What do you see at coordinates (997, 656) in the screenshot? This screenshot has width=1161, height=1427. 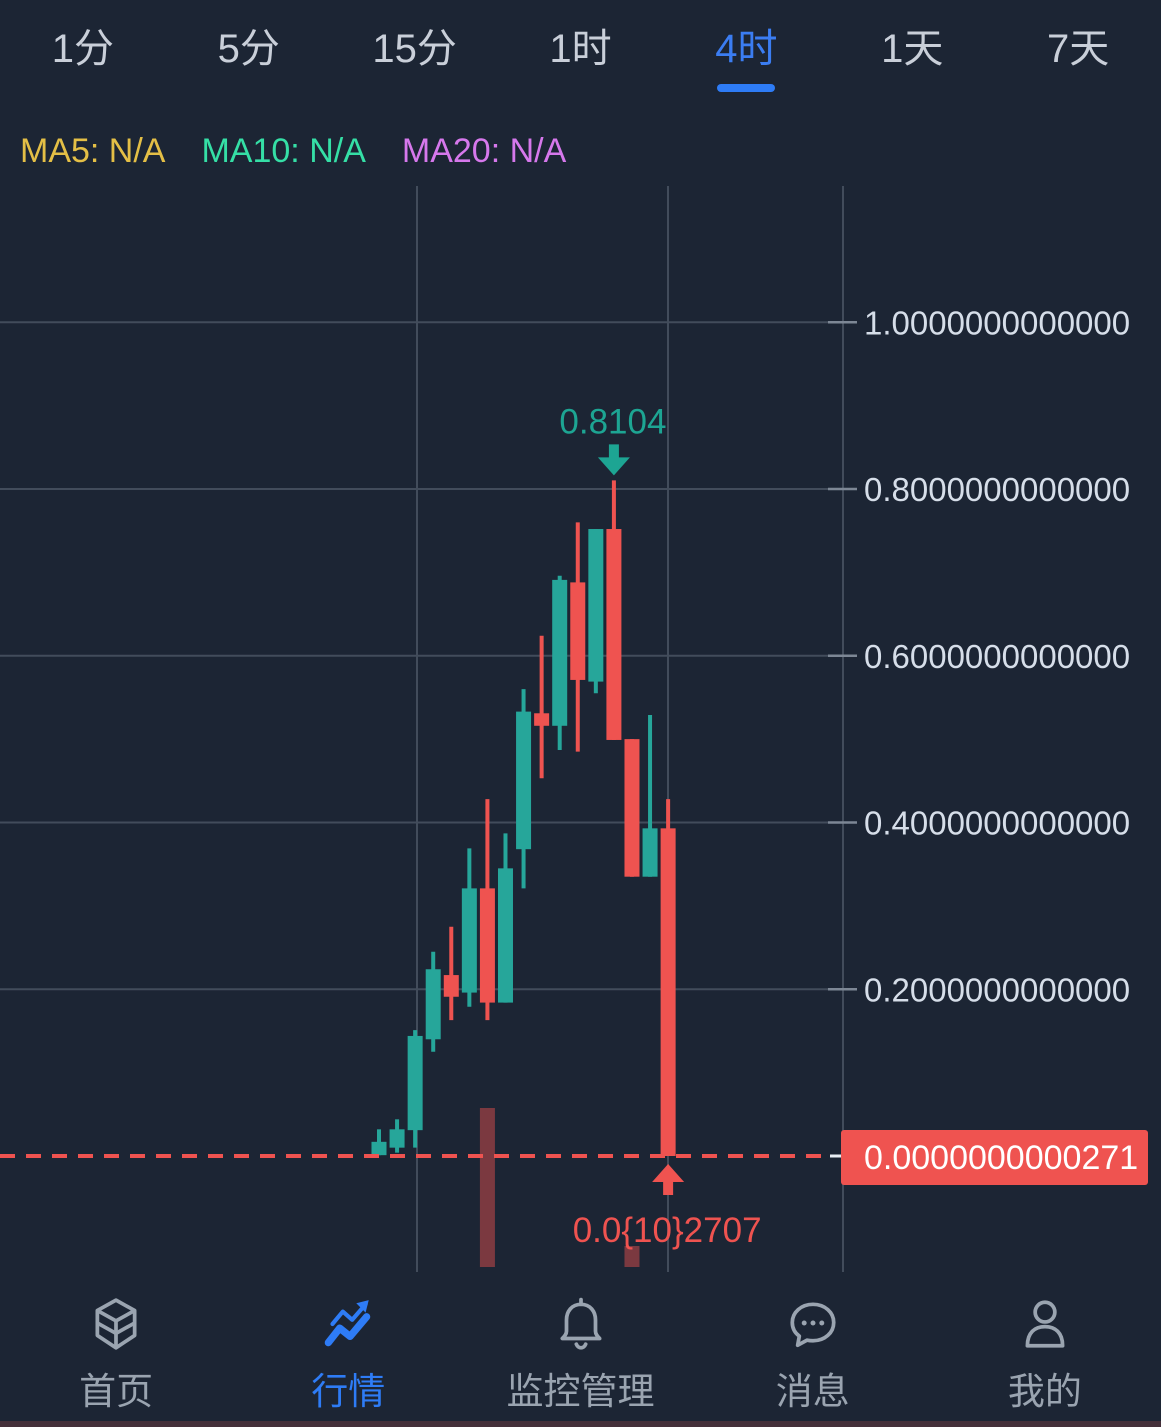 I see `y-axis-label: 0.6000000000000` at bounding box center [997, 656].